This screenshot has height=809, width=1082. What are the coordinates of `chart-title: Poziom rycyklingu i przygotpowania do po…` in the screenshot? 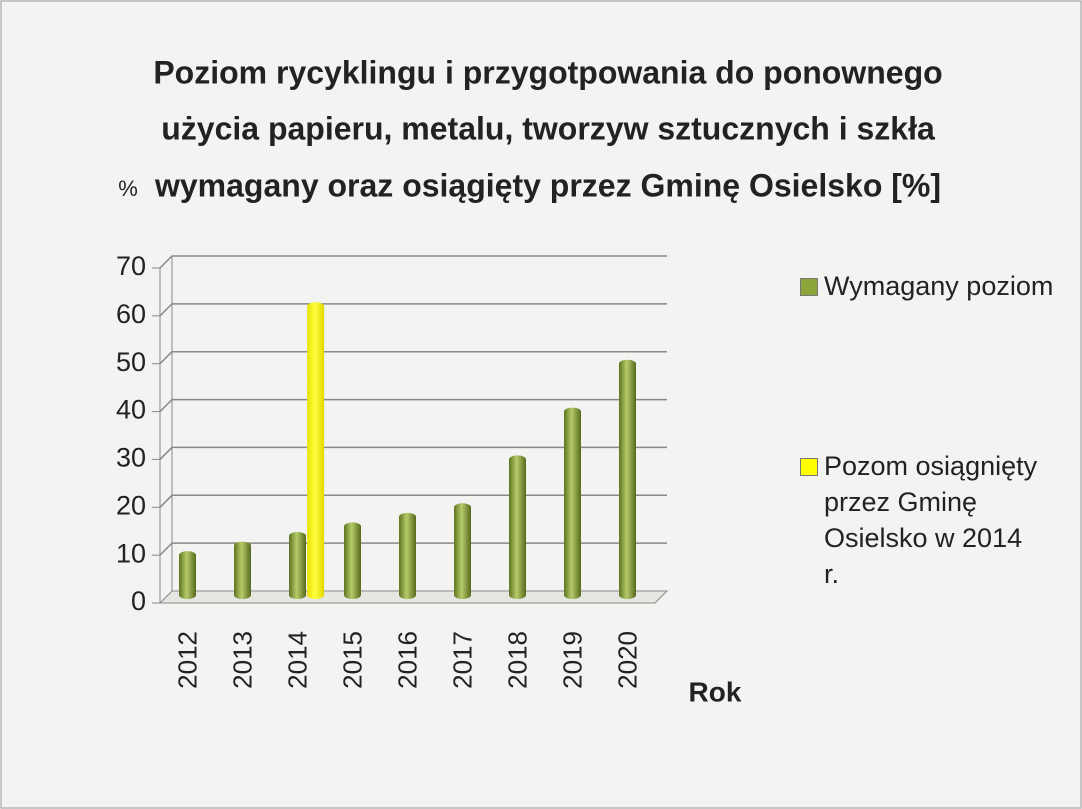 It's located at (547, 72).